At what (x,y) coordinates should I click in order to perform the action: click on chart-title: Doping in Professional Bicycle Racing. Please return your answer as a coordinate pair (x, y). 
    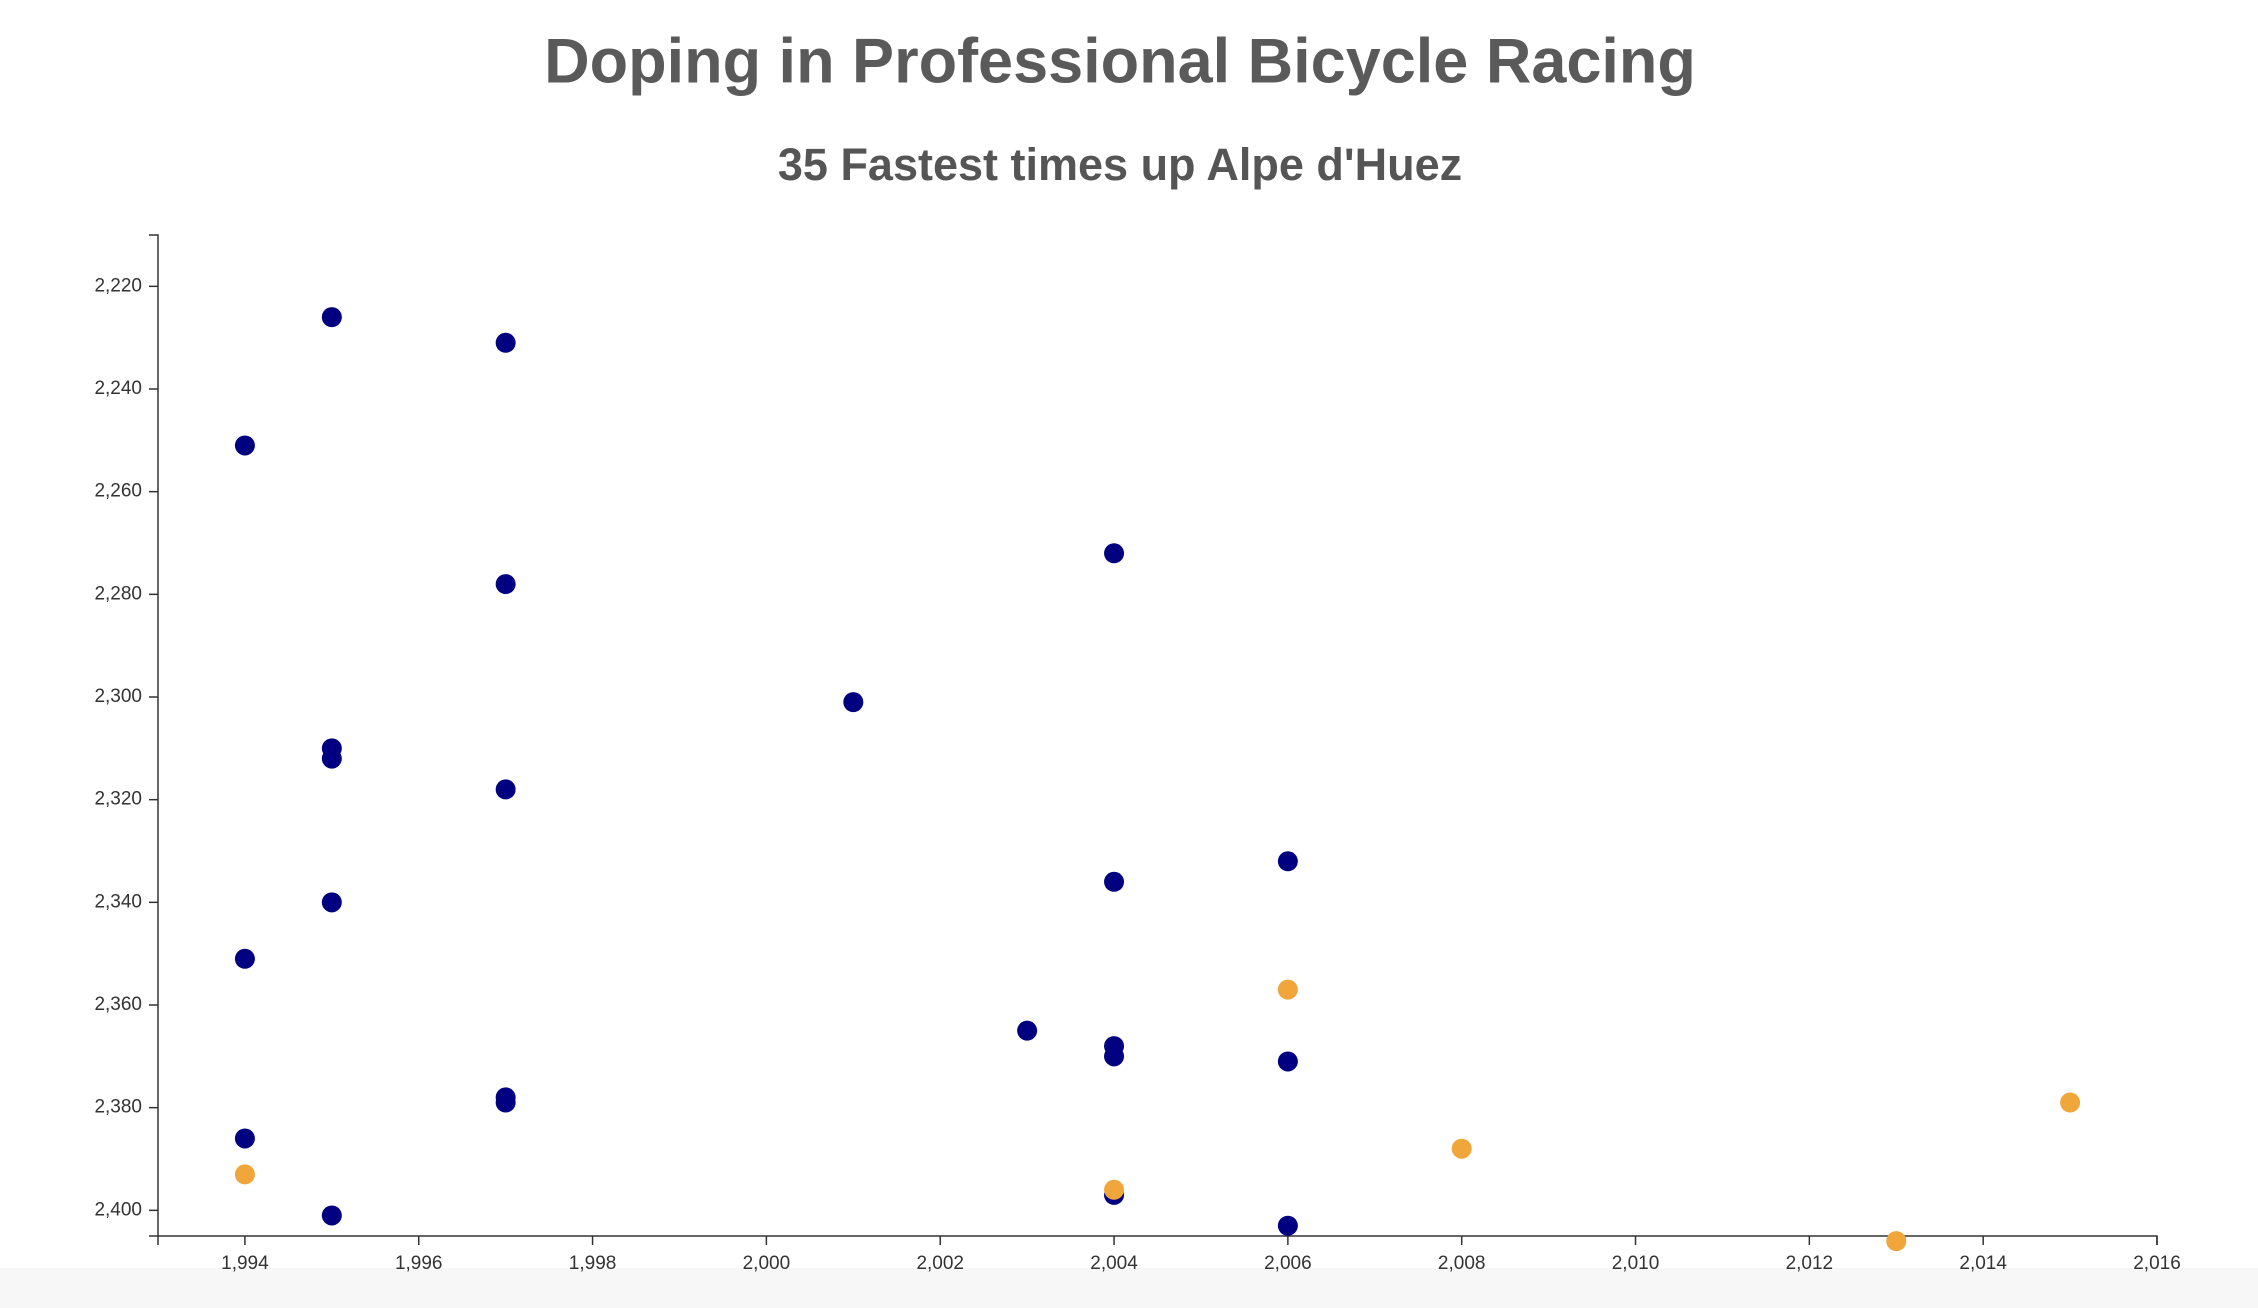
    Looking at the image, I should click on (1120, 62).